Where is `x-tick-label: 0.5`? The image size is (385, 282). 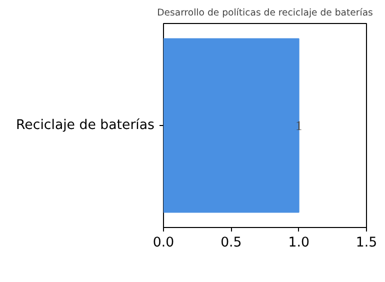
x-tick-label: 0.5 is located at coordinates (231, 243).